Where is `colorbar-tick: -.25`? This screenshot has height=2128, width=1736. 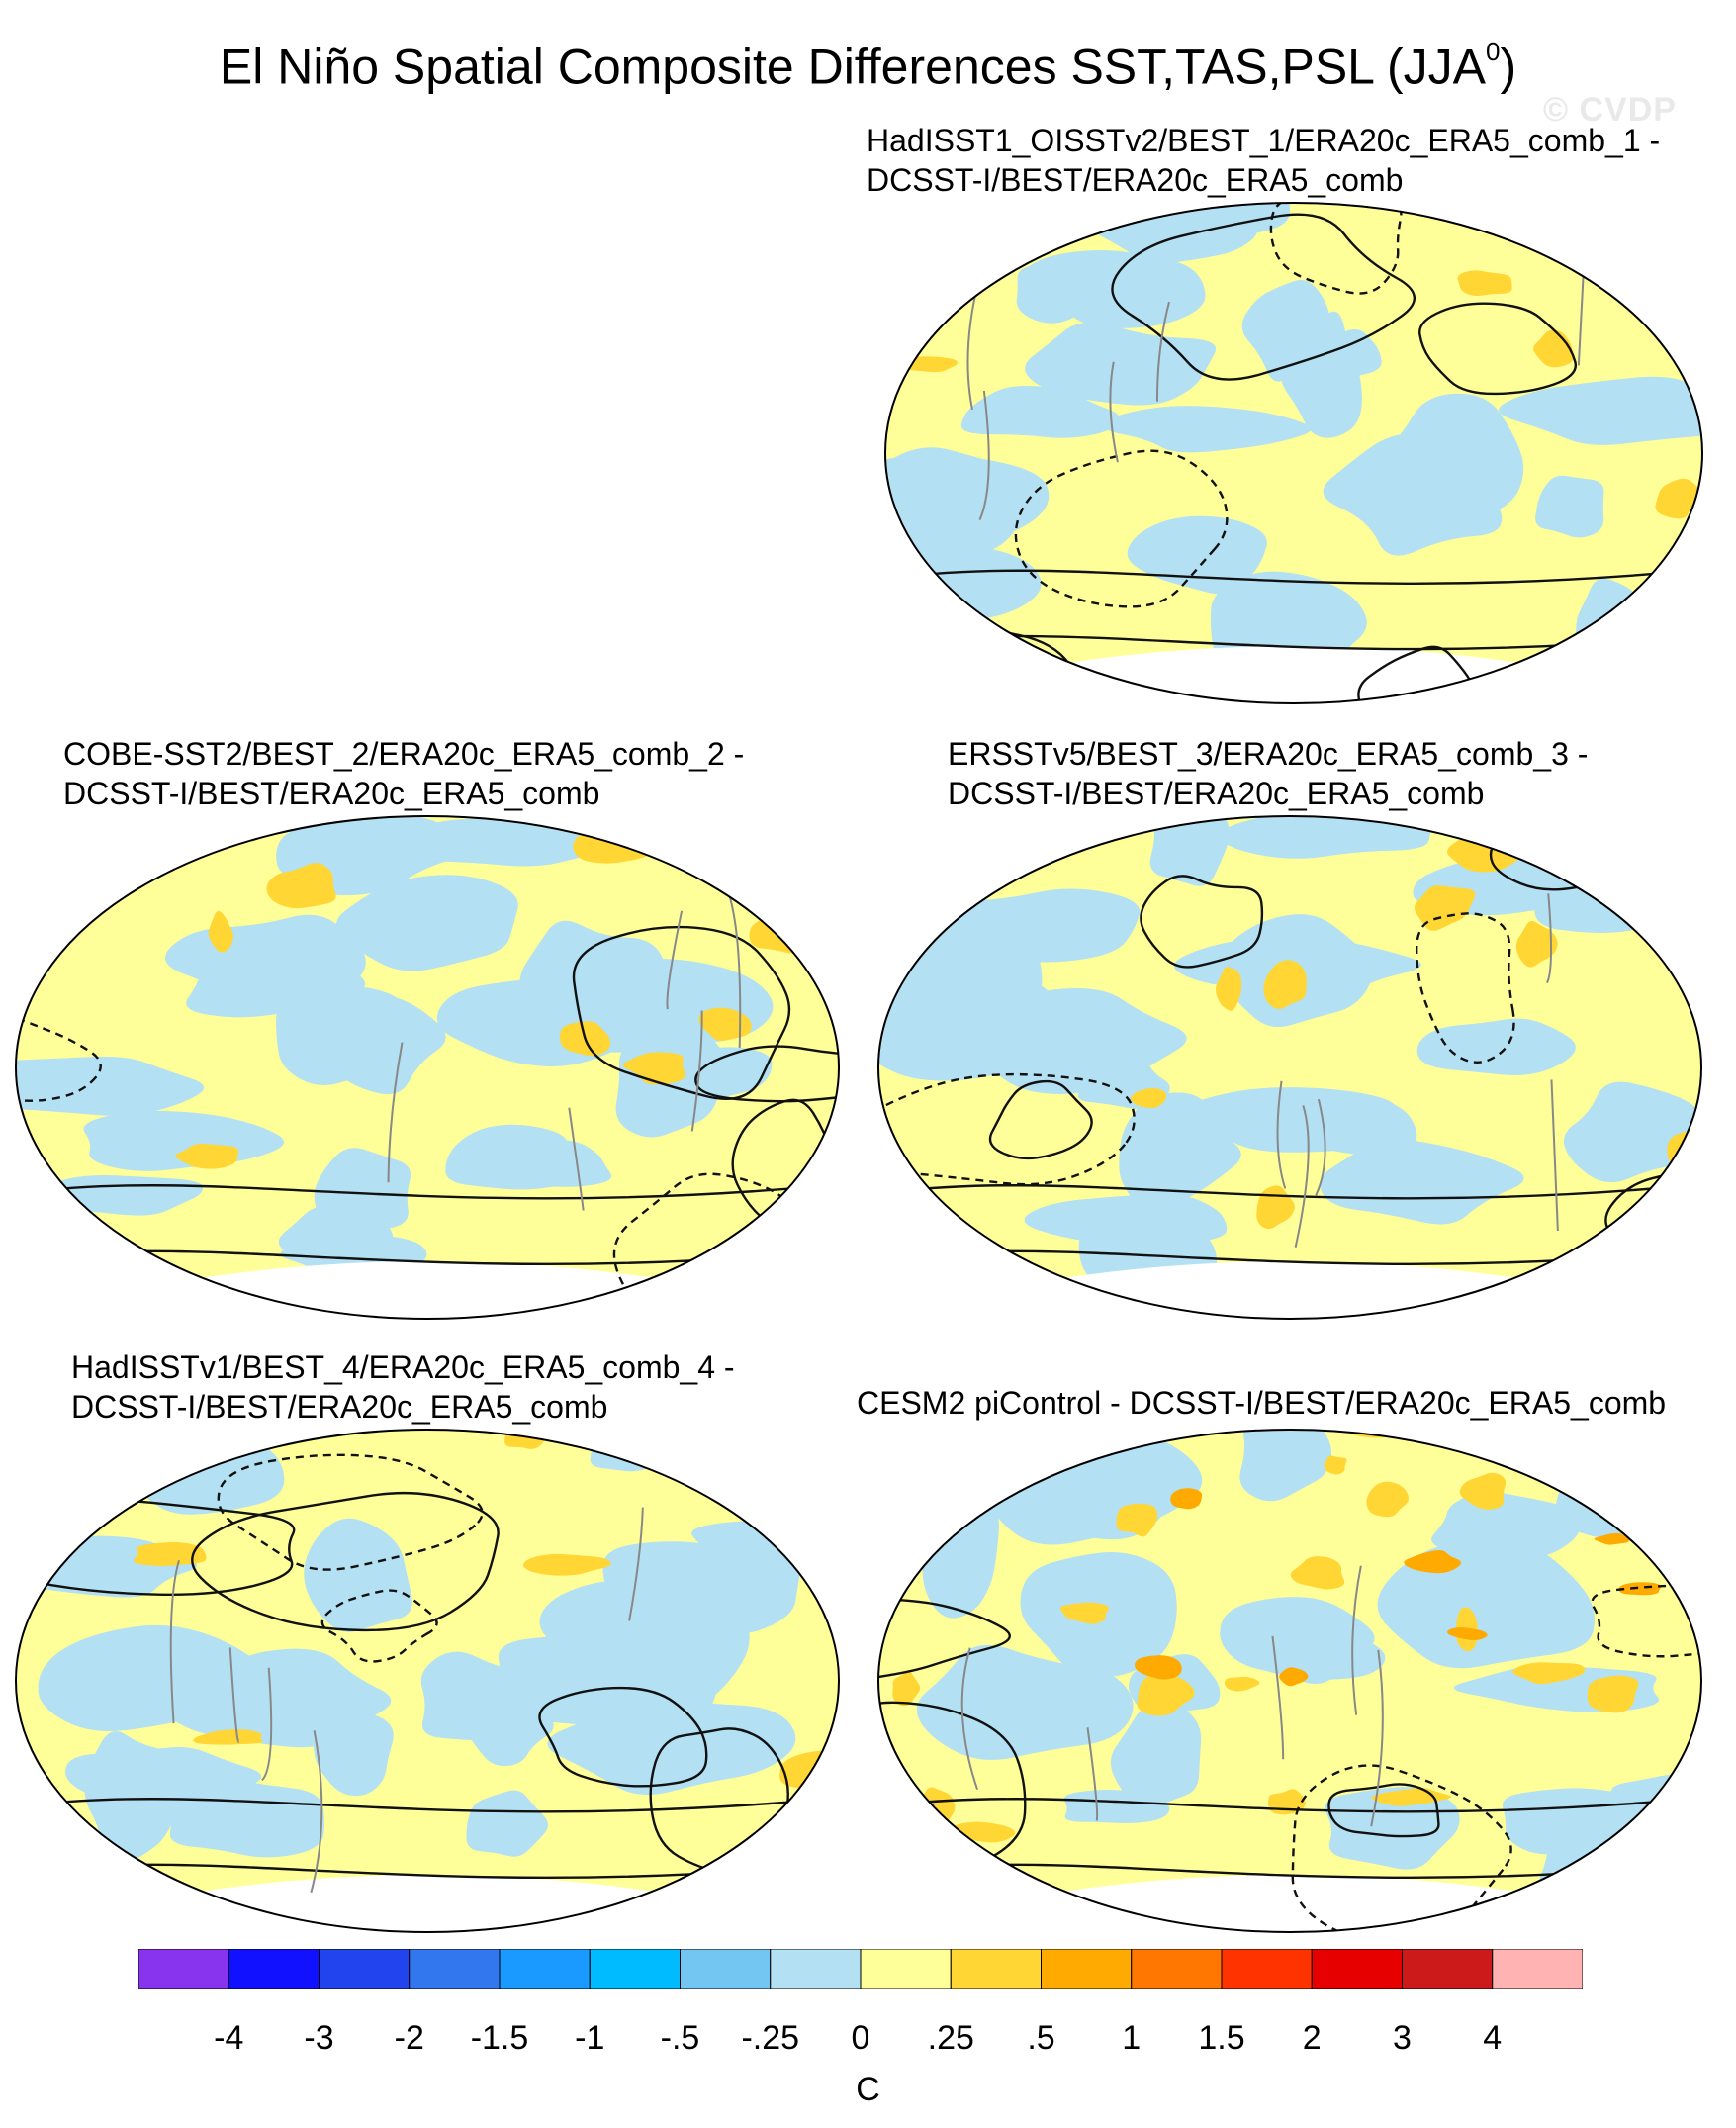 colorbar-tick: -.25 is located at coordinates (770, 2038).